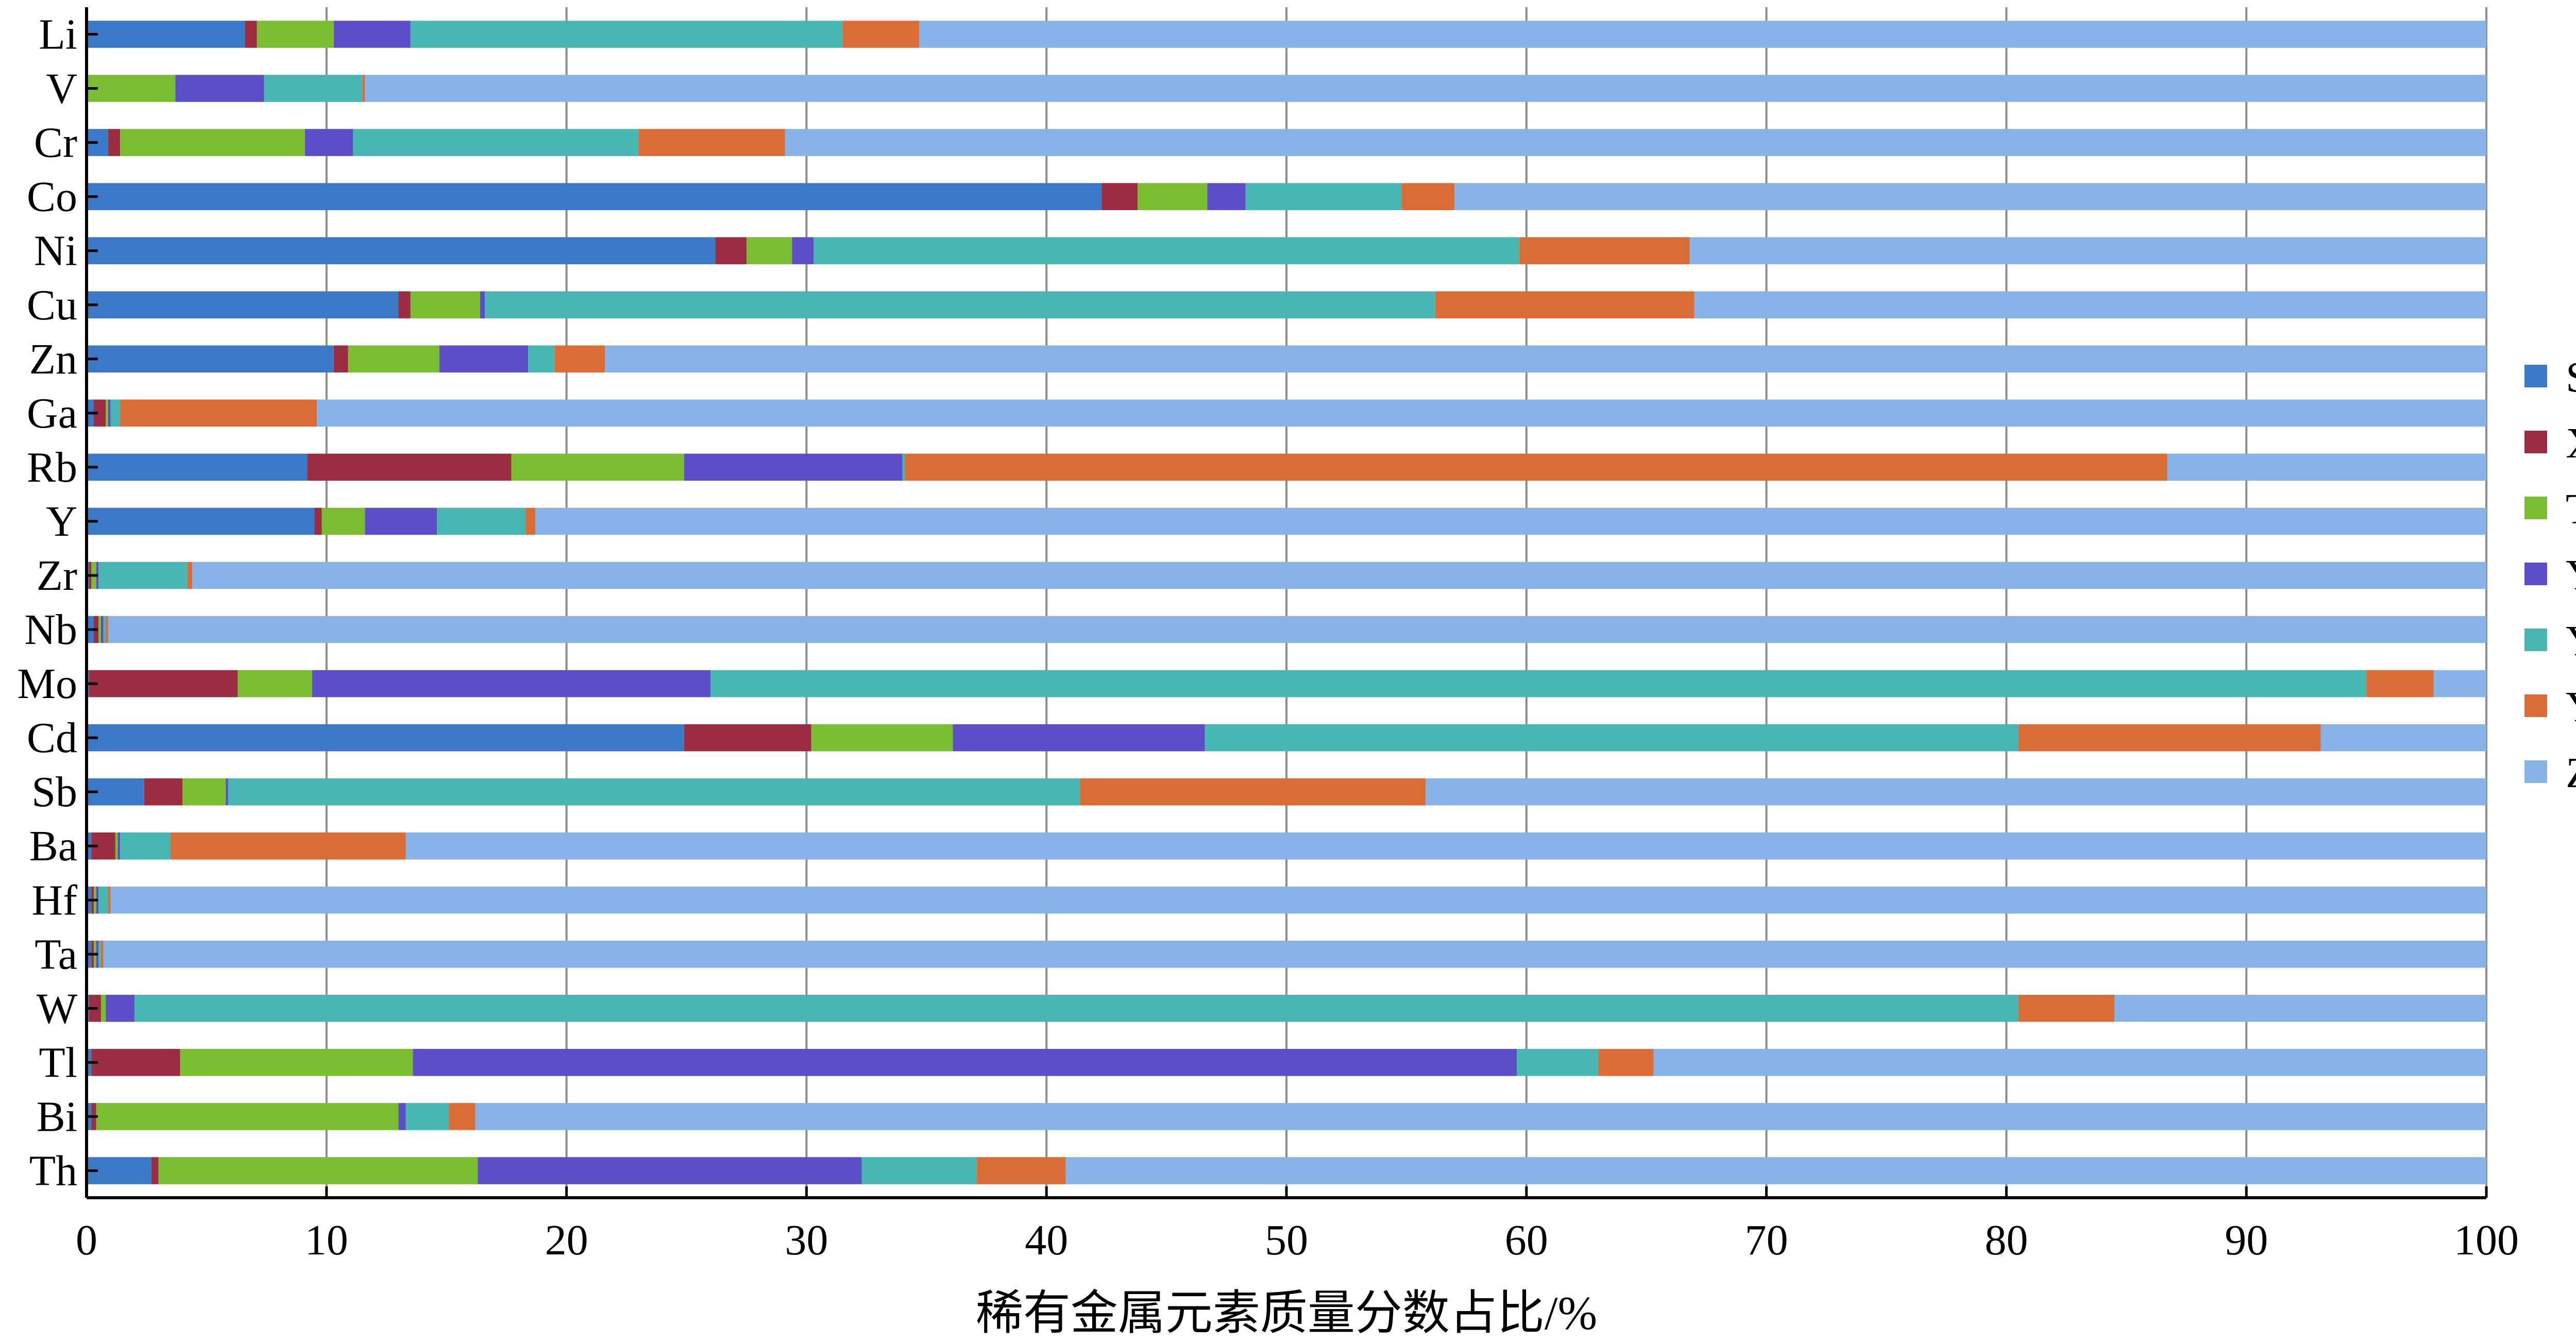  Describe the element at coordinates (2087, 250) in the screenshot. I see `bar-Ni-ZK1` at that location.